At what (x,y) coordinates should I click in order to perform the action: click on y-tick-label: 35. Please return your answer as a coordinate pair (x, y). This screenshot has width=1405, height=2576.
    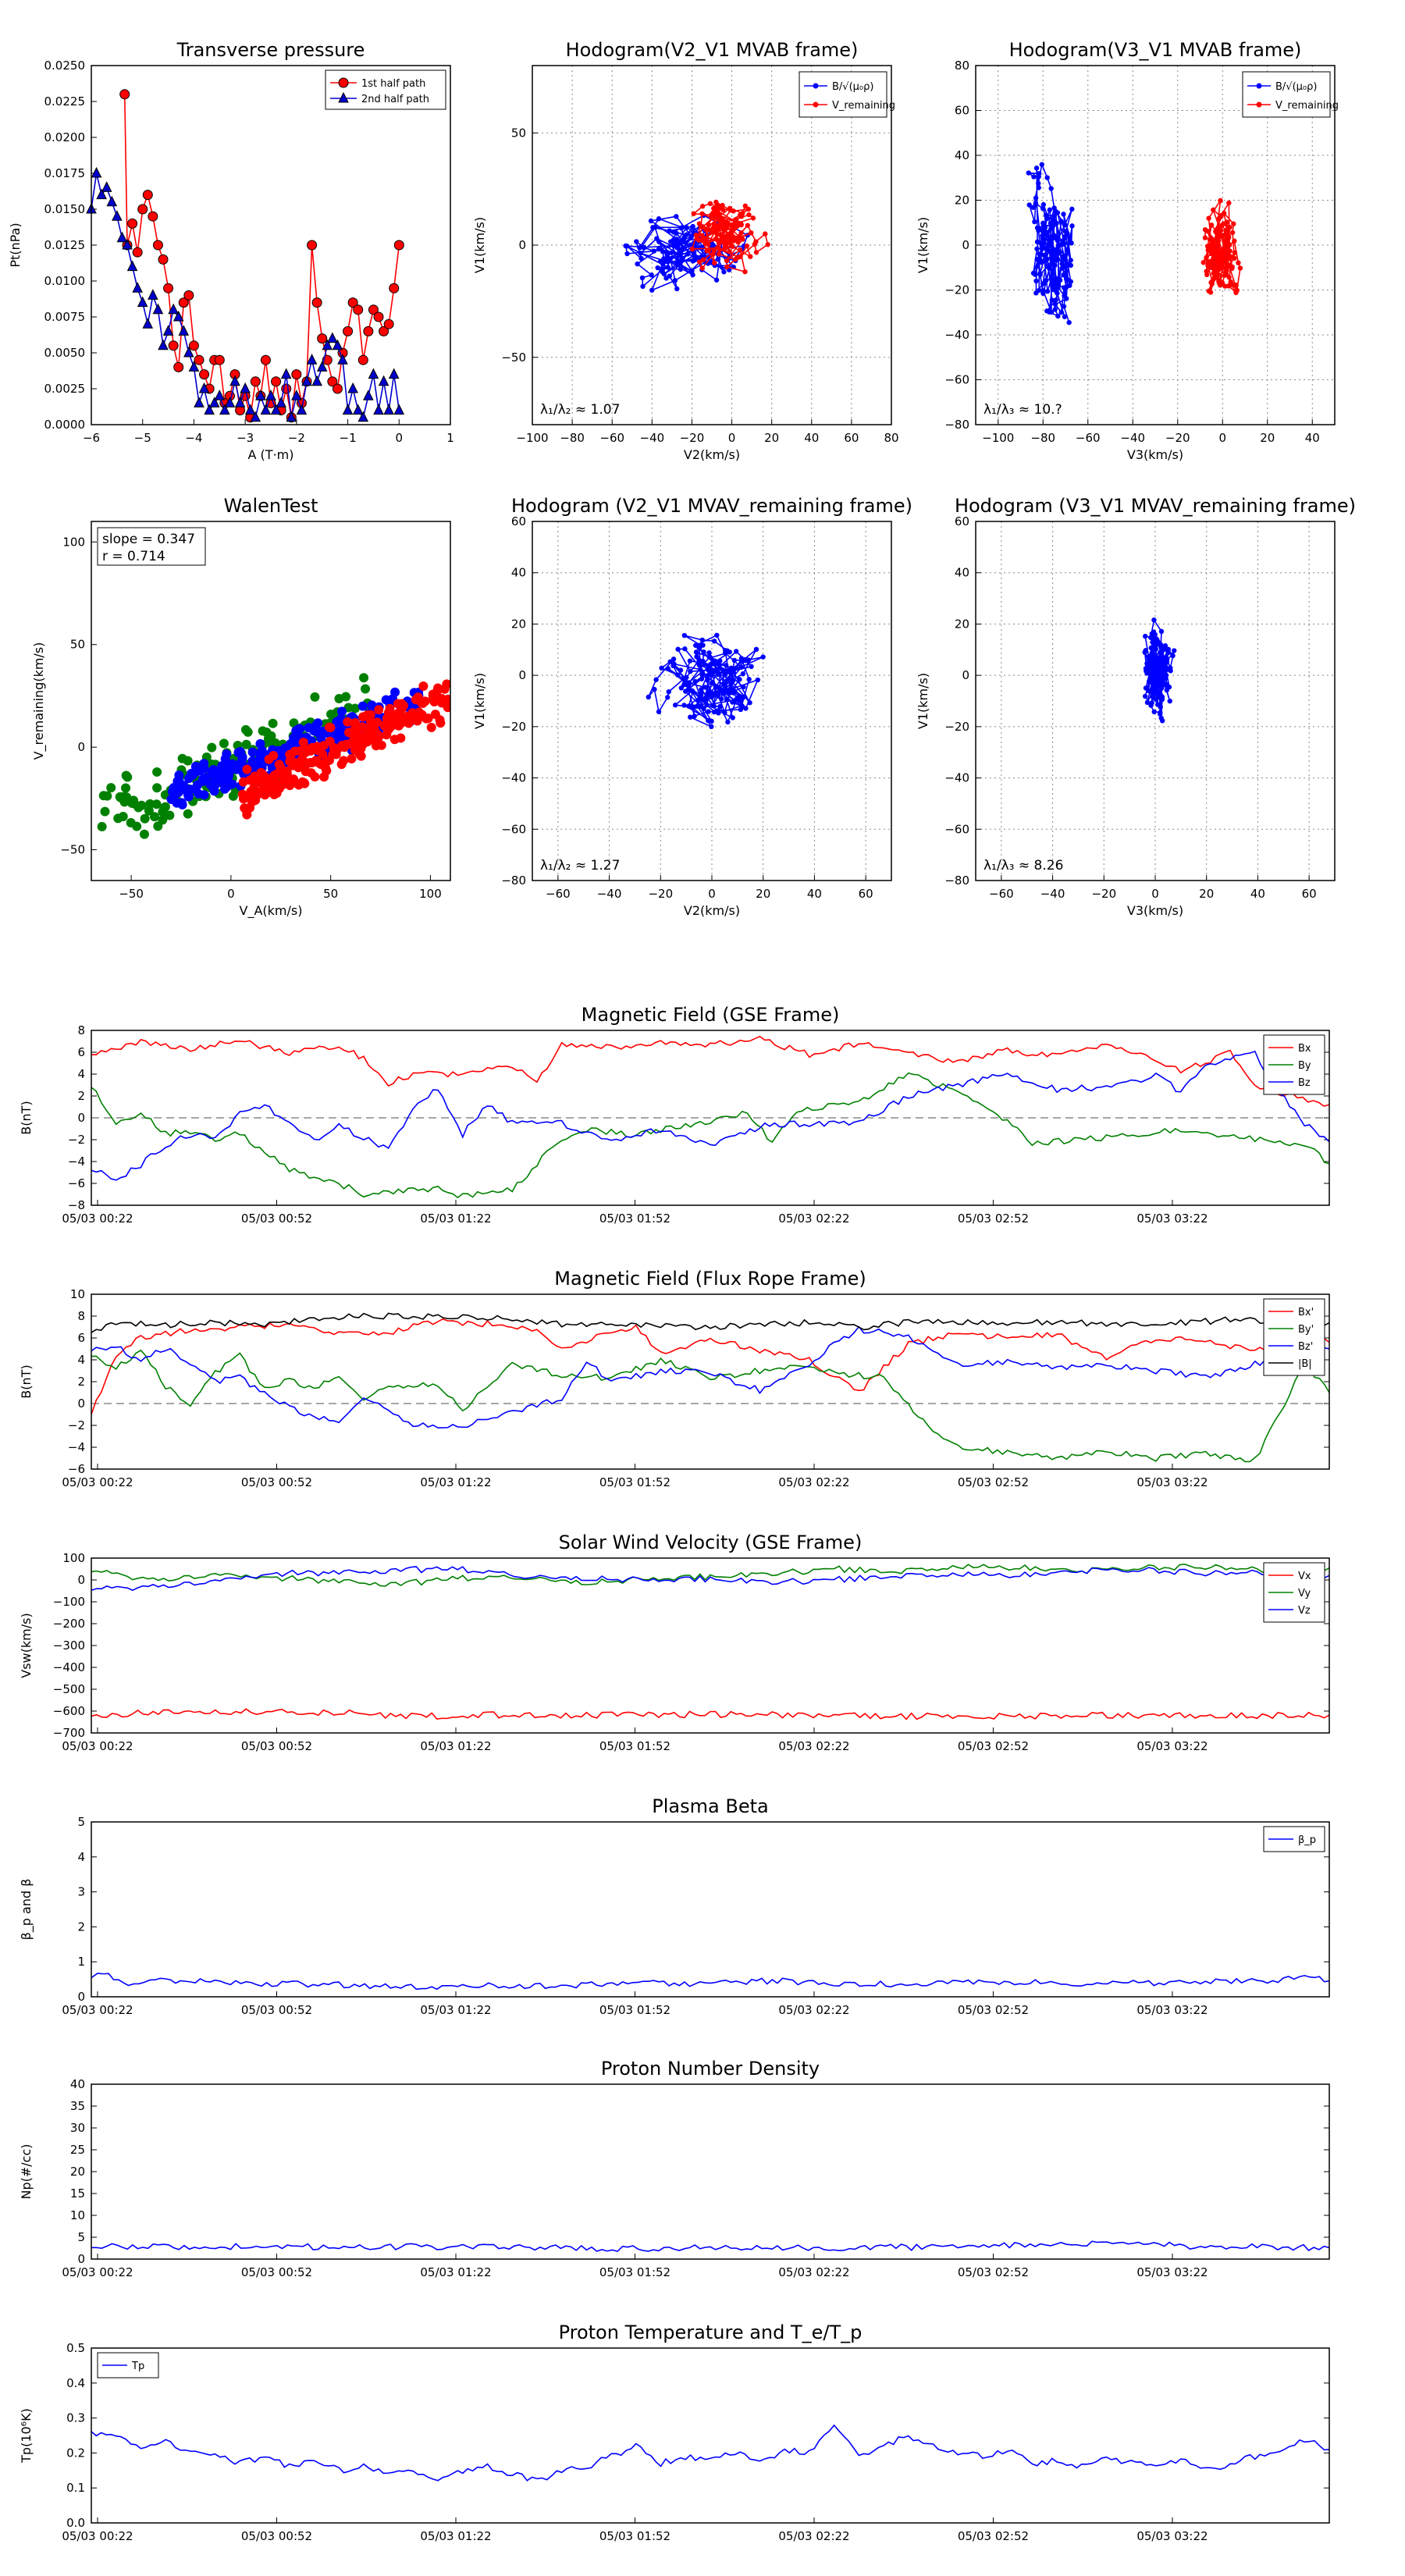
    Looking at the image, I should click on (77, 2106).